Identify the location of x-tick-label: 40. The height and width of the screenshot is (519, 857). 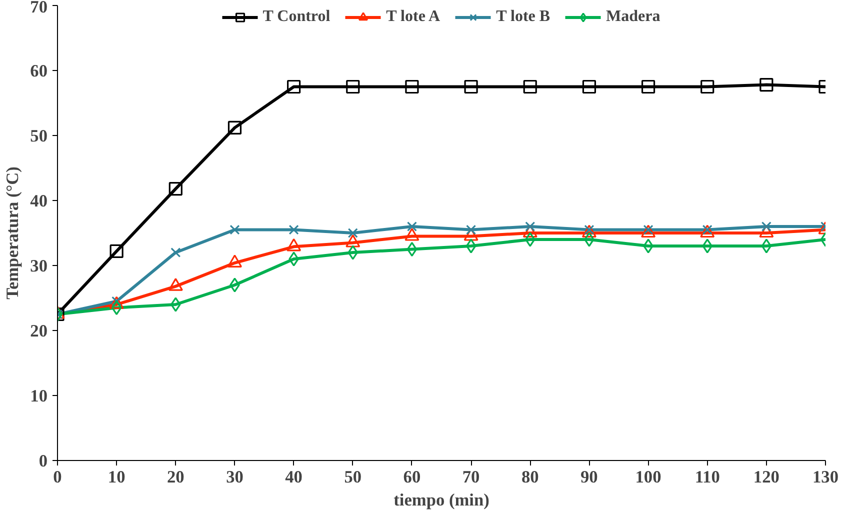
(293, 477).